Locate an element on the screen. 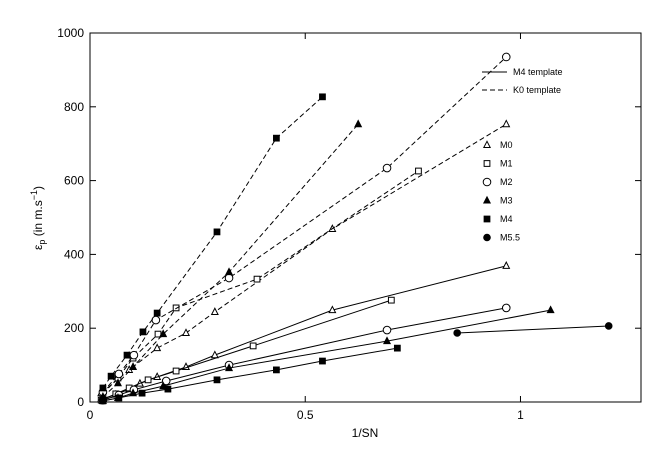 This screenshot has width=654, height=463. y-label-part: (in m.s is located at coordinates (38, 219).